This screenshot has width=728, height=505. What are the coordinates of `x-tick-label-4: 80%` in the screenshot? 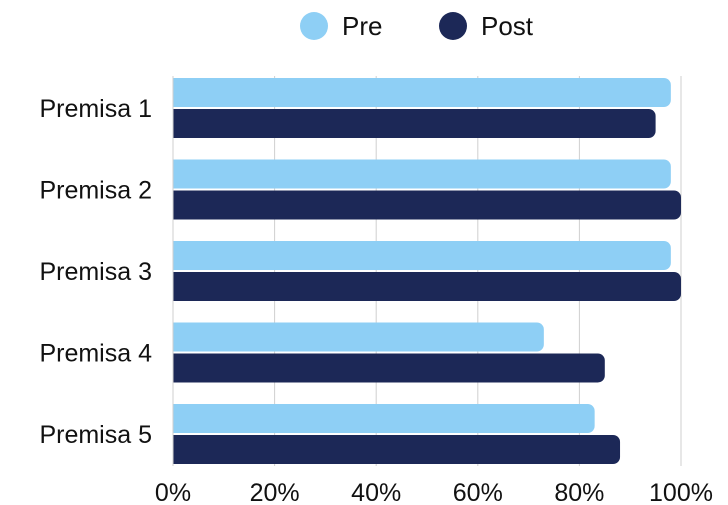 It's located at (579, 492).